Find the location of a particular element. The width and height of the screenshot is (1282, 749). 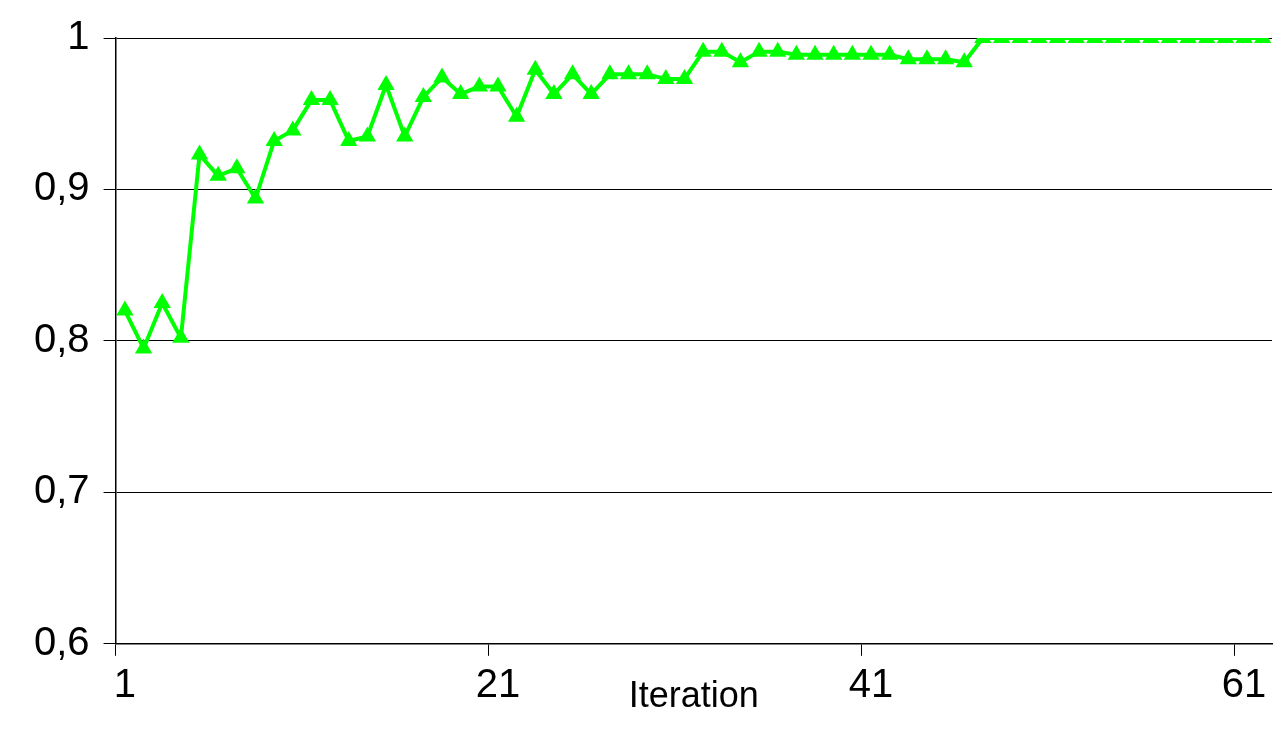

x-tick-label: 41 is located at coordinates (871, 682).